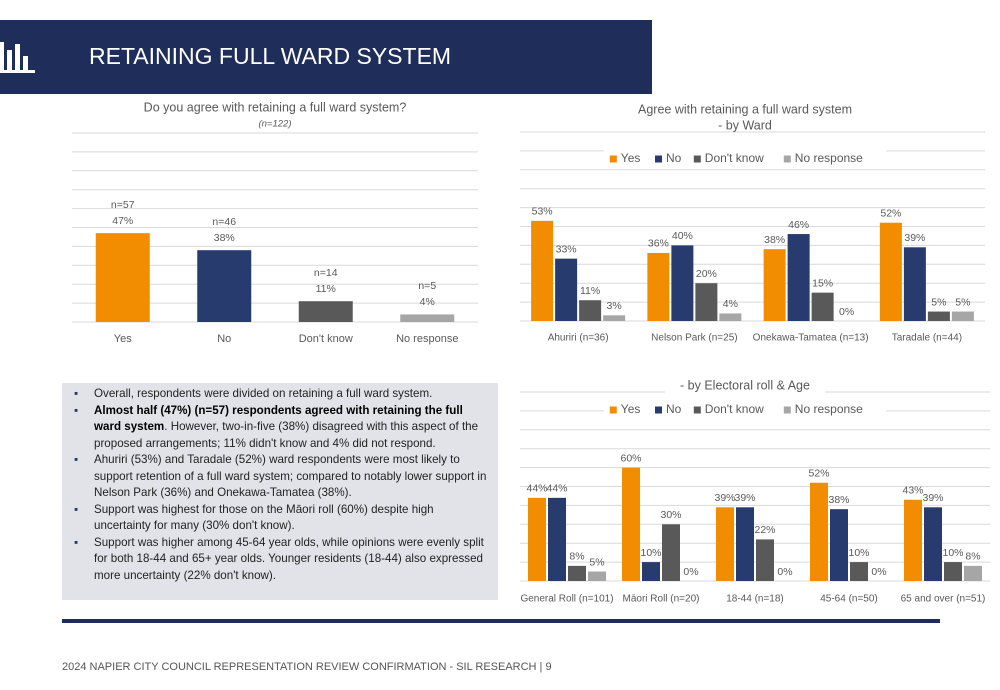  I want to click on n-label: n=14, so click(326, 273).